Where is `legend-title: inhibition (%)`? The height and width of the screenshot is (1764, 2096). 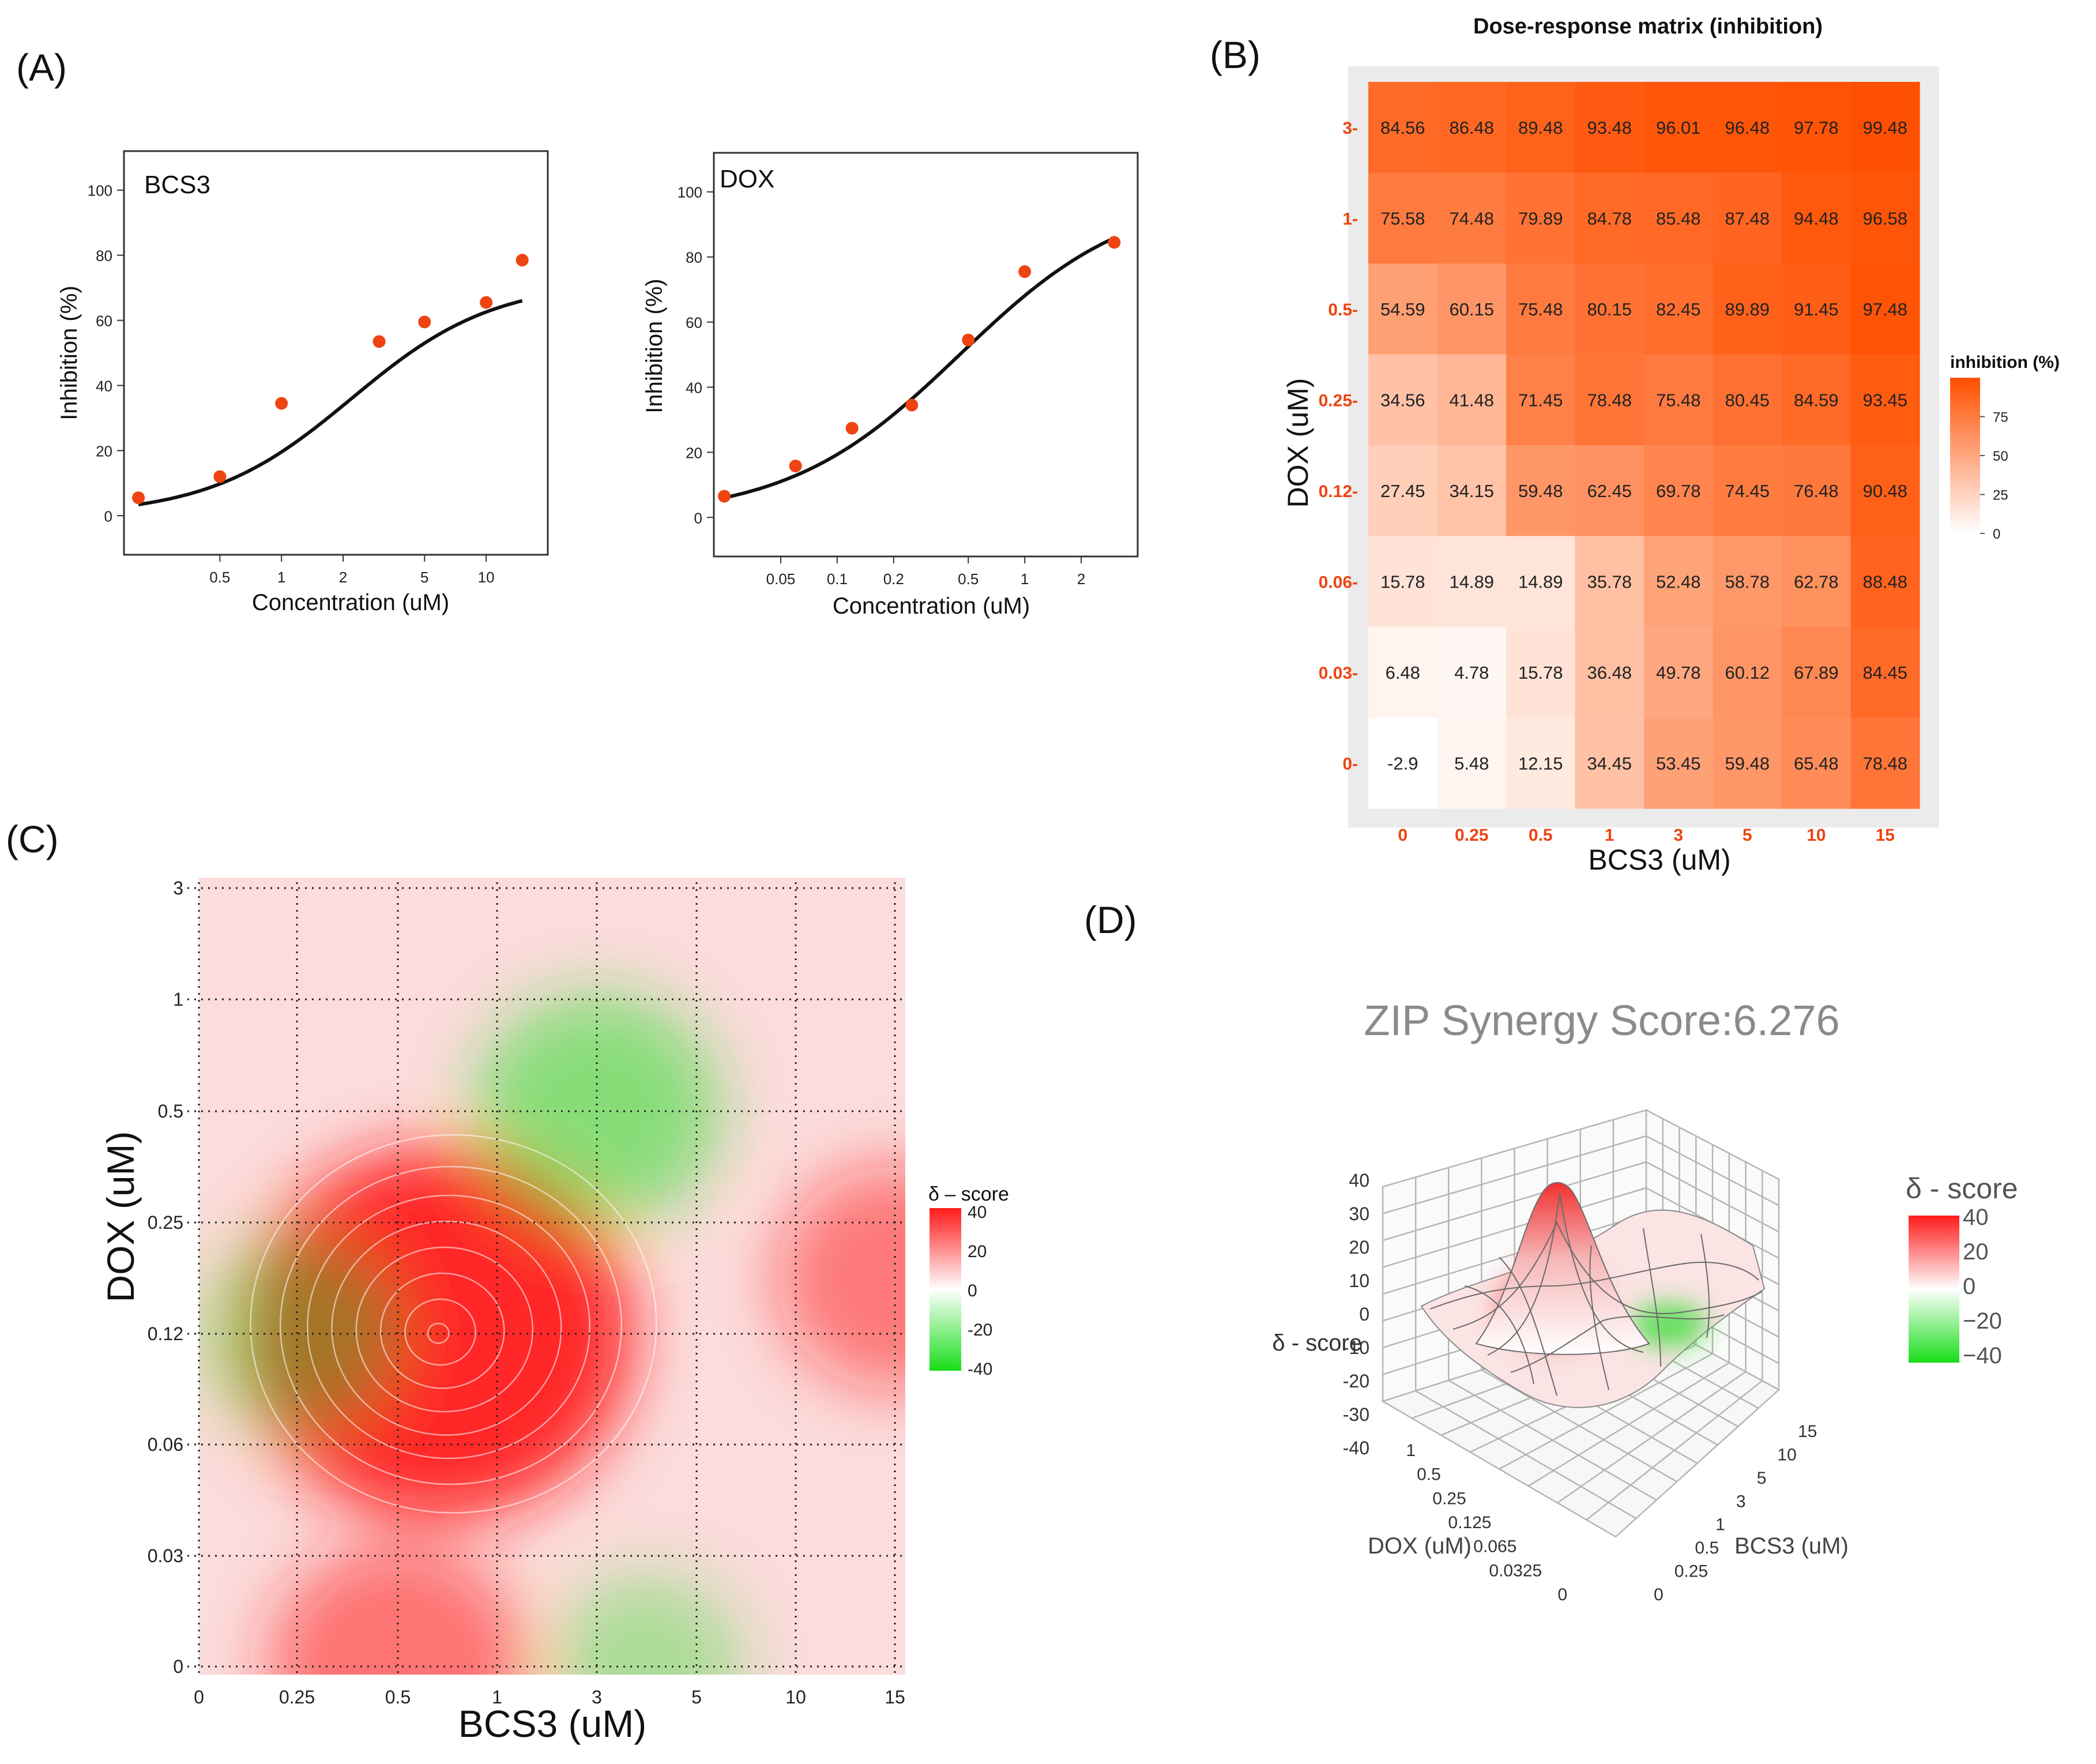 legend-title: inhibition (%) is located at coordinates (2005, 363).